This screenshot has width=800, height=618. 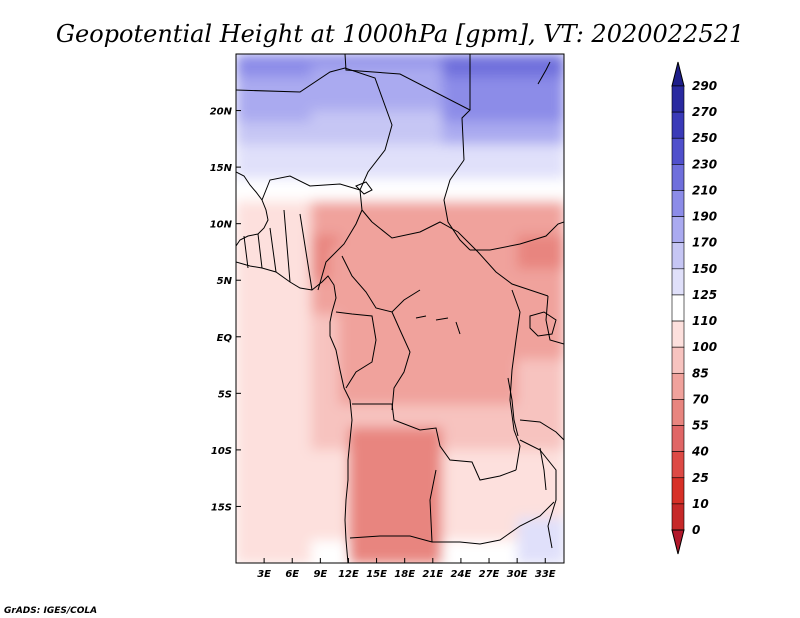 What do you see at coordinates (700, 426) in the screenshot?
I see `colorbar-label: 55` at bounding box center [700, 426].